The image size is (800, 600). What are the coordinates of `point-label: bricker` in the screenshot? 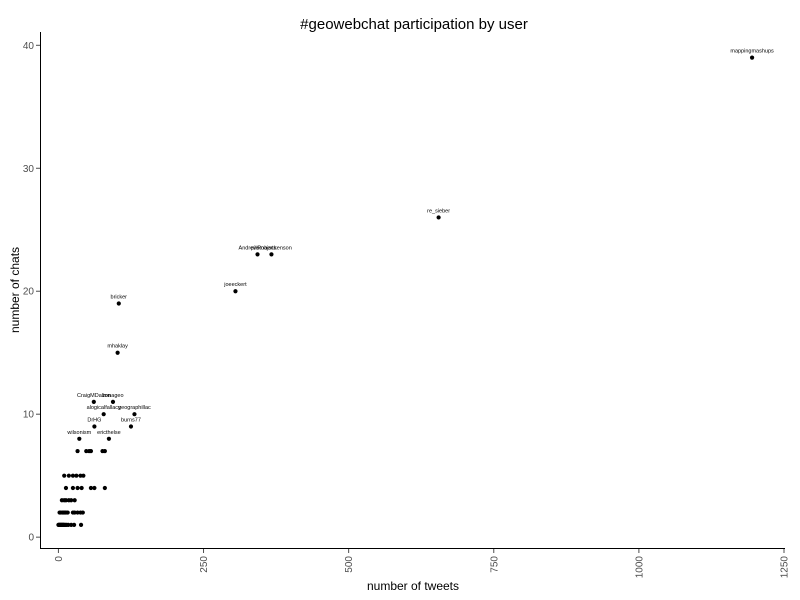 It's located at (119, 298).